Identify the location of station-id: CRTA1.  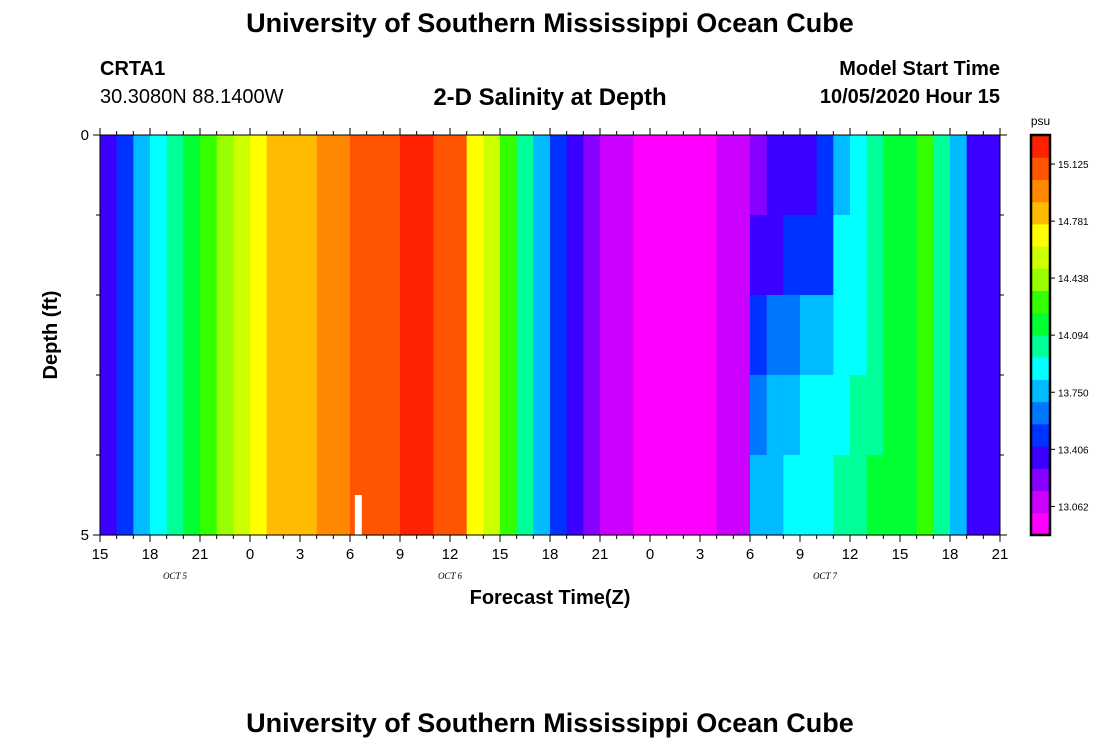
(133, 69).